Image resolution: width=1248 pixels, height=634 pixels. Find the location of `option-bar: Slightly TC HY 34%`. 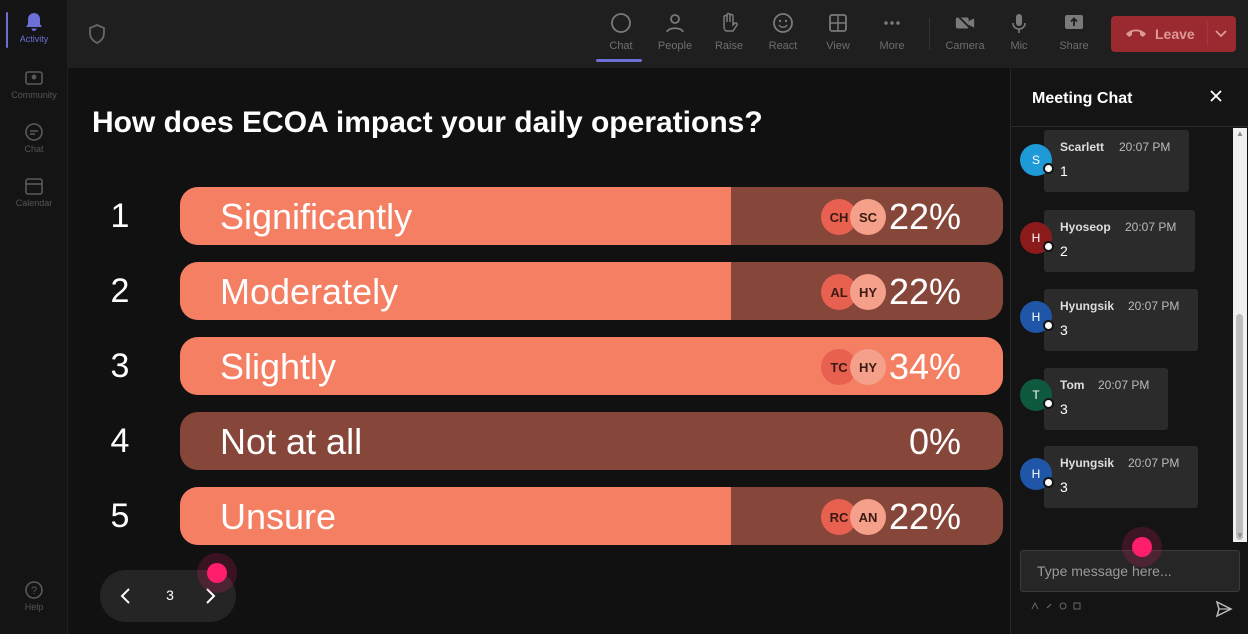

option-bar: Slightly TC HY 34% is located at coordinates (591, 366).